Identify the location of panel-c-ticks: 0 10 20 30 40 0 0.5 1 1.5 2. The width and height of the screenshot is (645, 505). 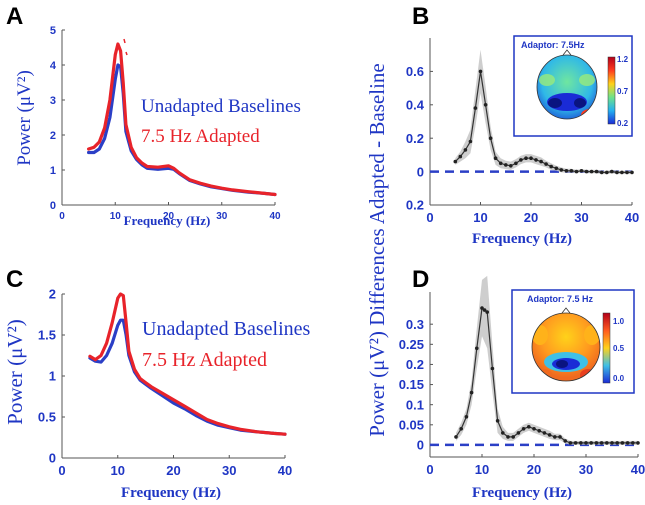
(165, 382).